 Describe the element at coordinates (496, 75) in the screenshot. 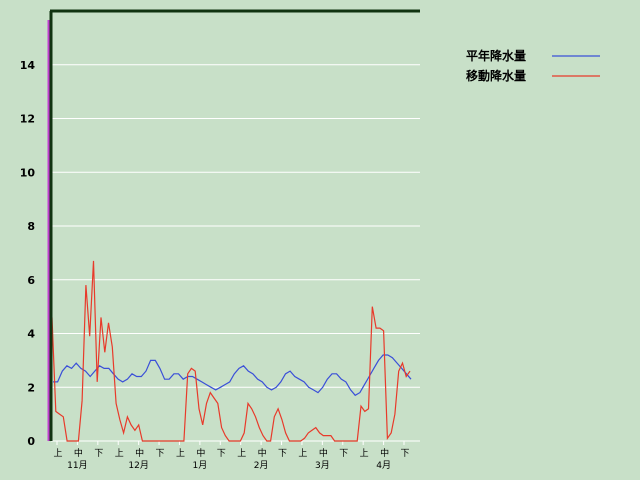

I see `legend-label: 移動降水量` at that location.